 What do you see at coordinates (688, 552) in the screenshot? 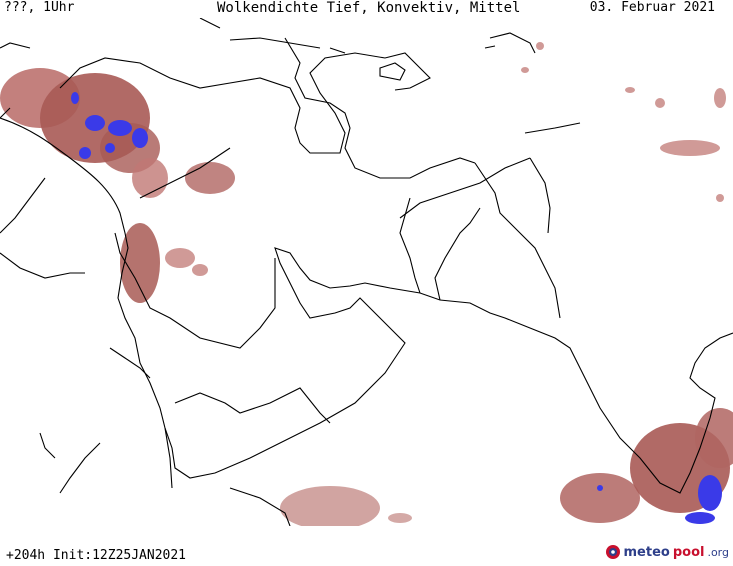
I see `logo-text-pool: pool` at bounding box center [688, 552].